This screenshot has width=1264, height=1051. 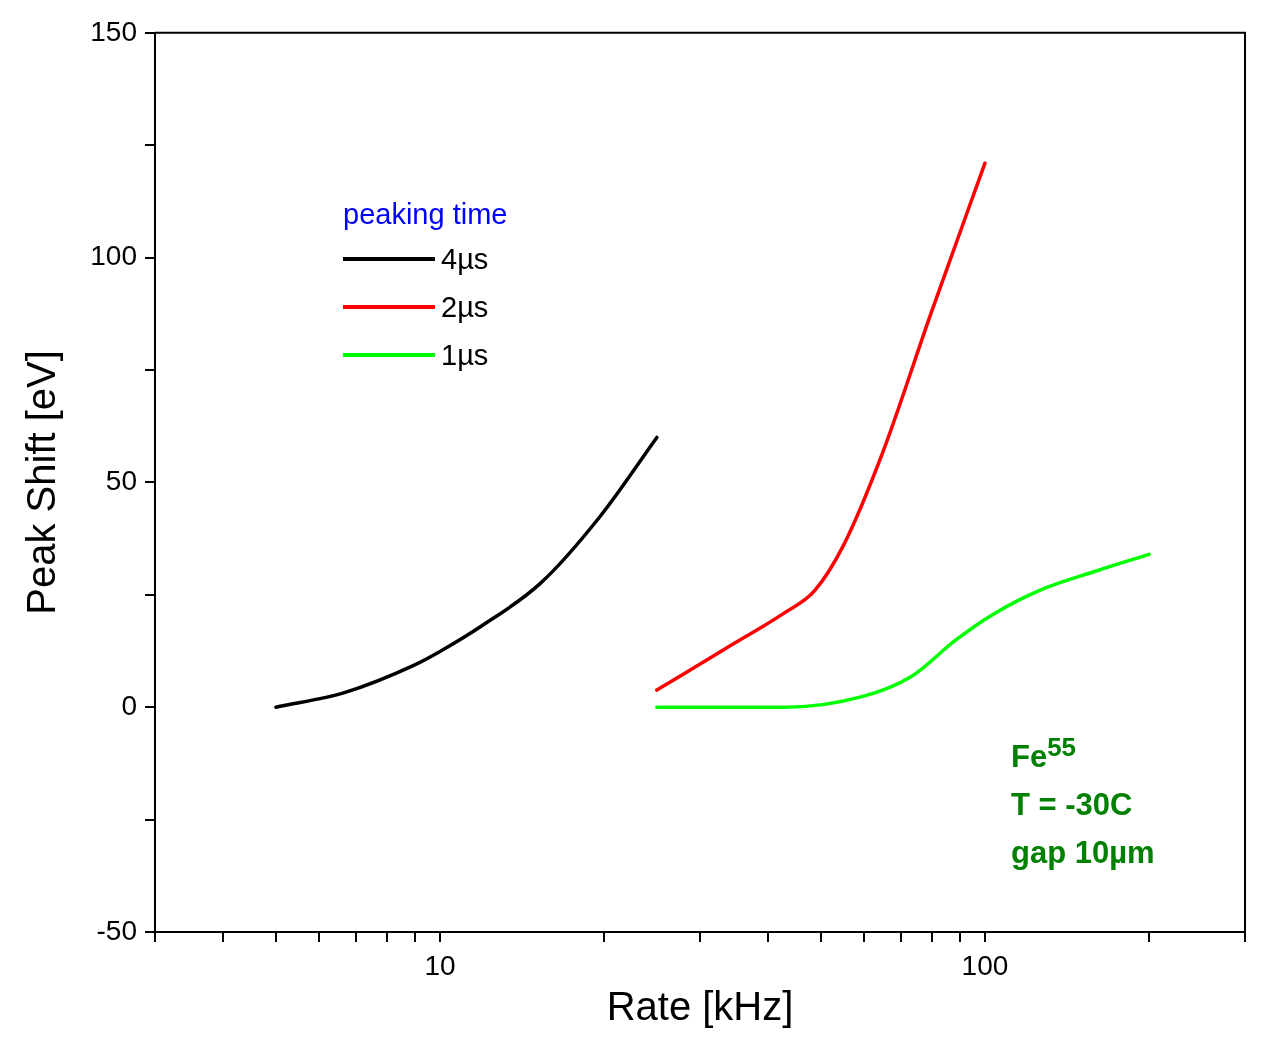 What do you see at coordinates (113, 31) in the screenshot?
I see `y-tick-label: 150` at bounding box center [113, 31].